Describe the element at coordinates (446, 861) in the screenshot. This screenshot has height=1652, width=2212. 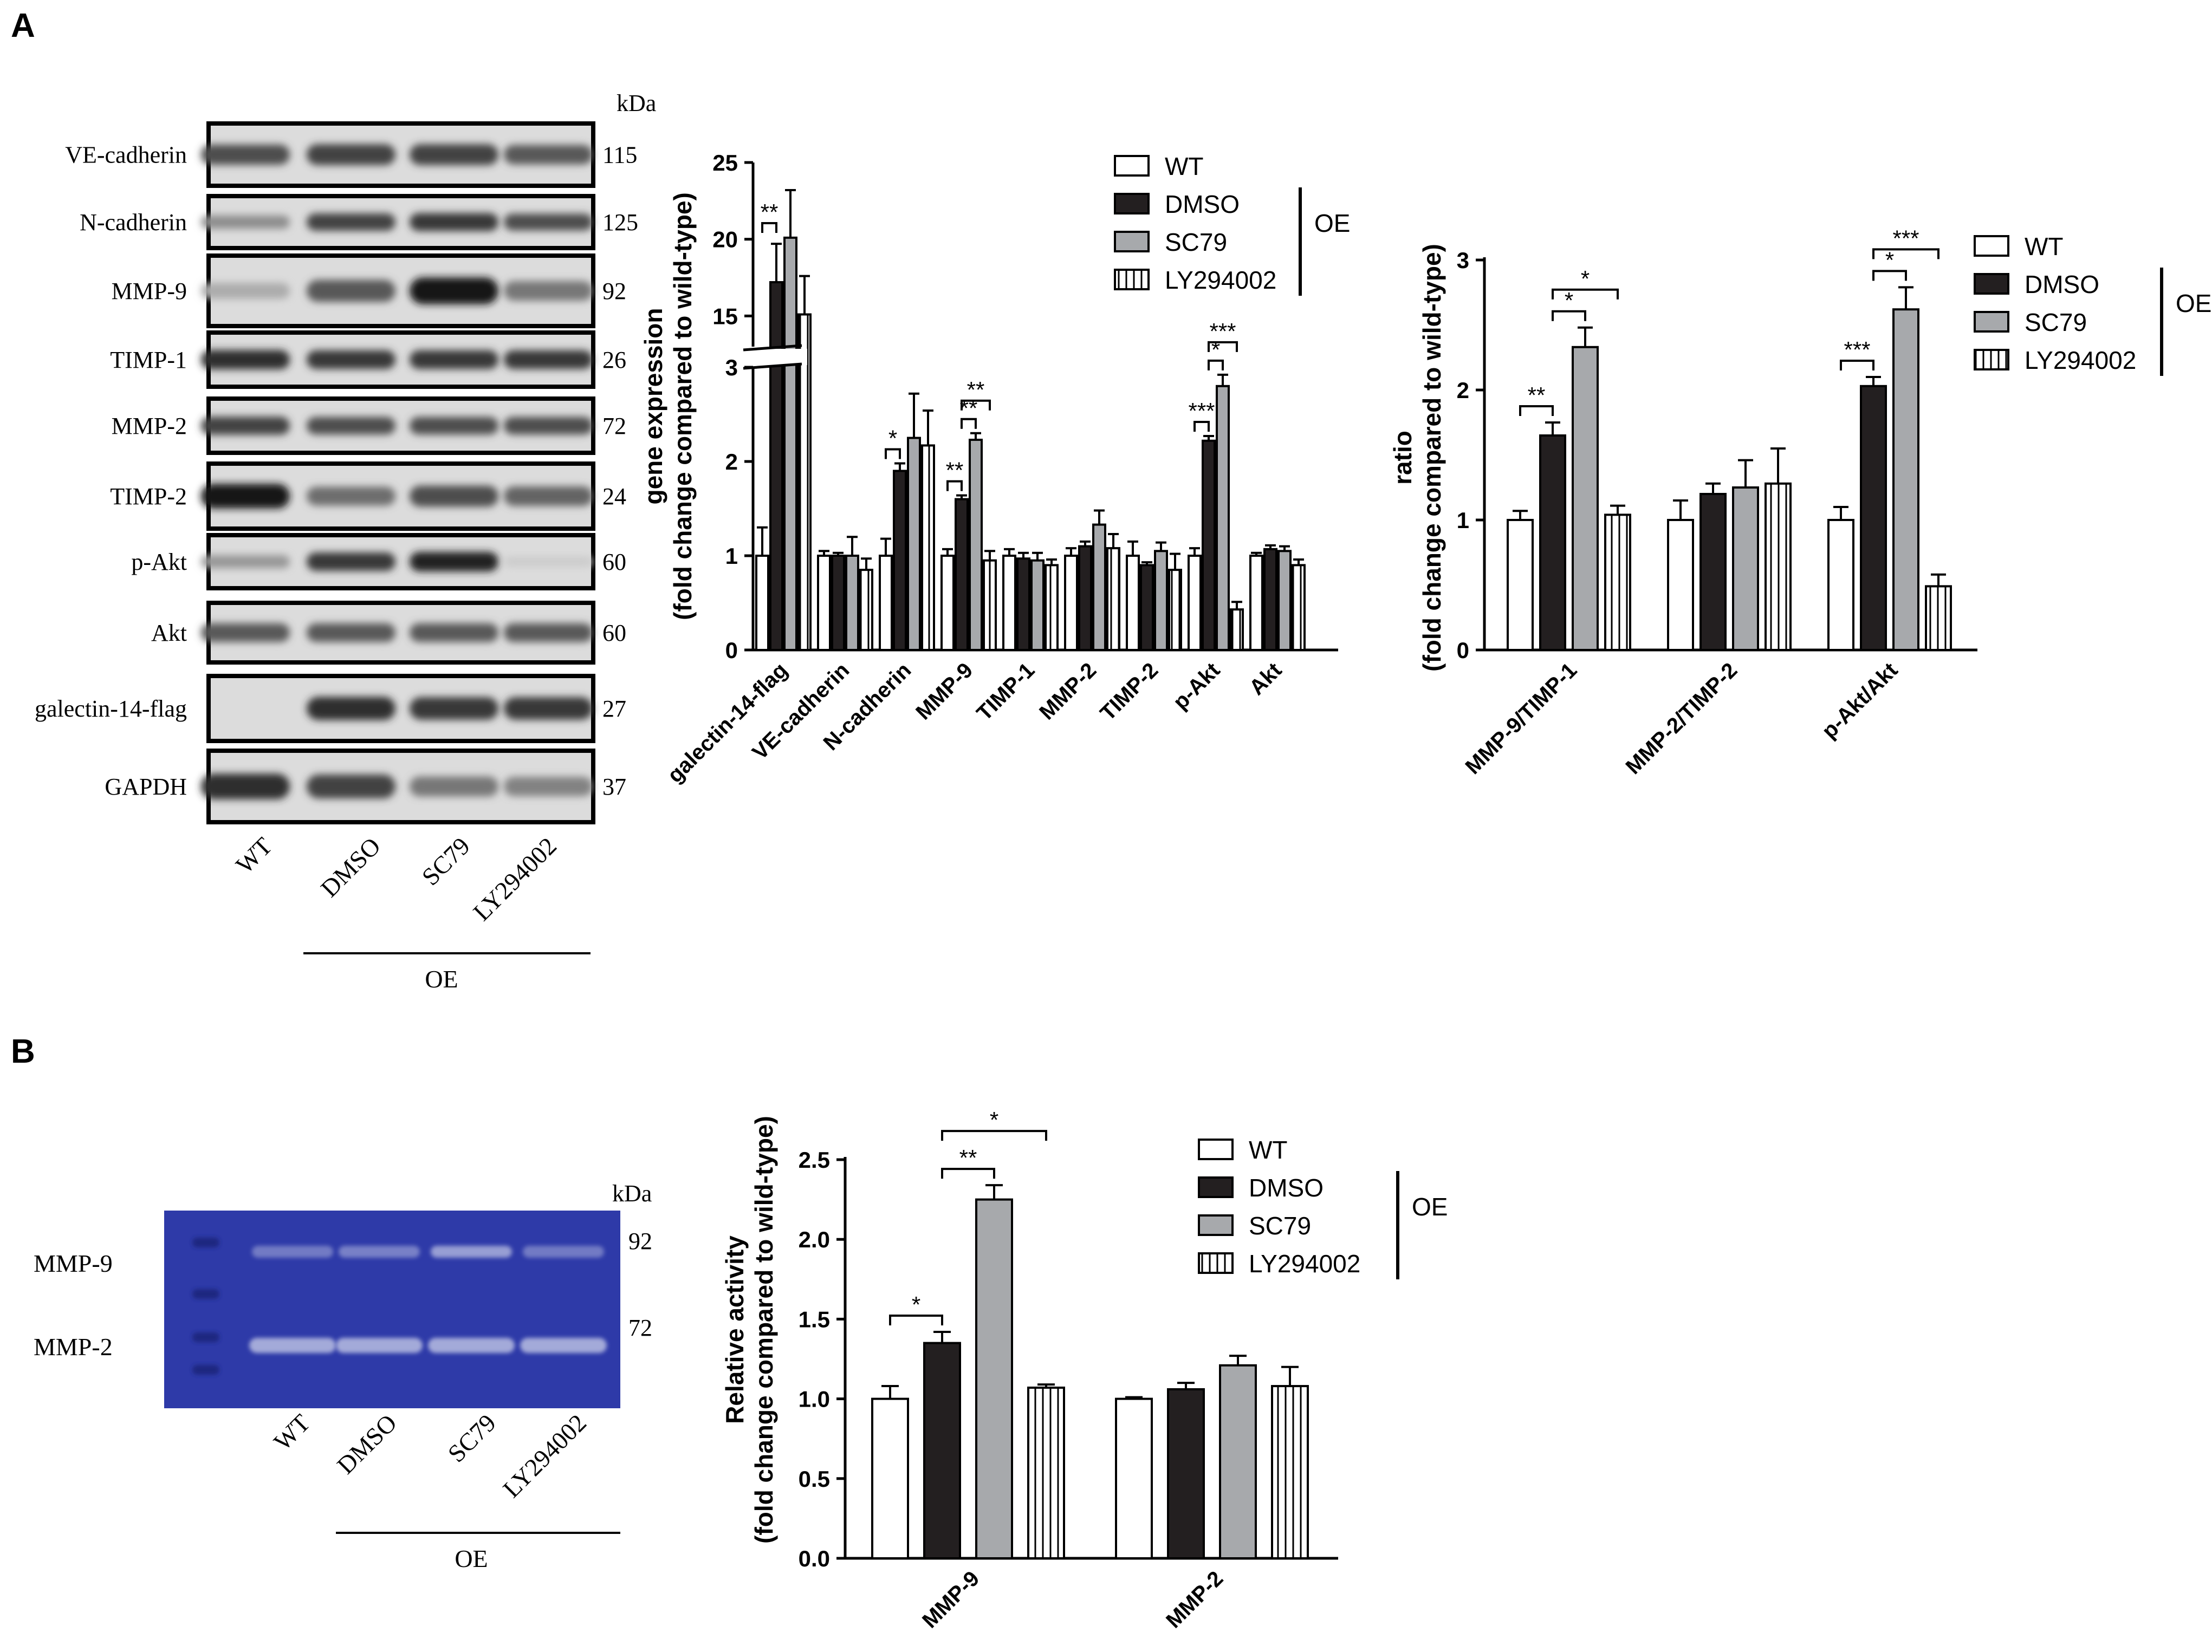
I see `blot-lane-label-sc79: SC79` at that location.